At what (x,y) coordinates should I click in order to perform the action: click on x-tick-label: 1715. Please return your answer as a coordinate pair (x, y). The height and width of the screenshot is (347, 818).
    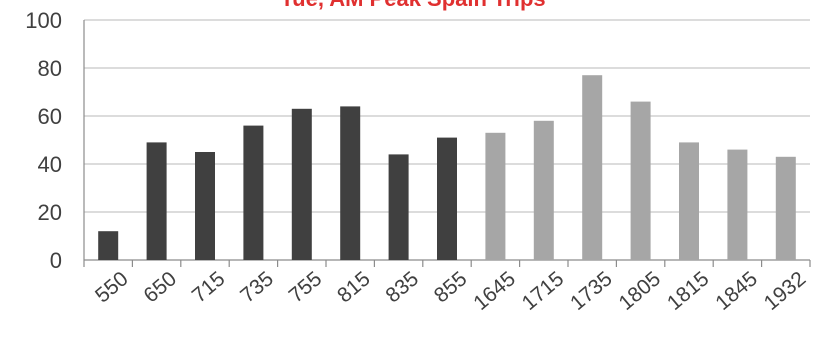
    Looking at the image, I should click on (543, 291).